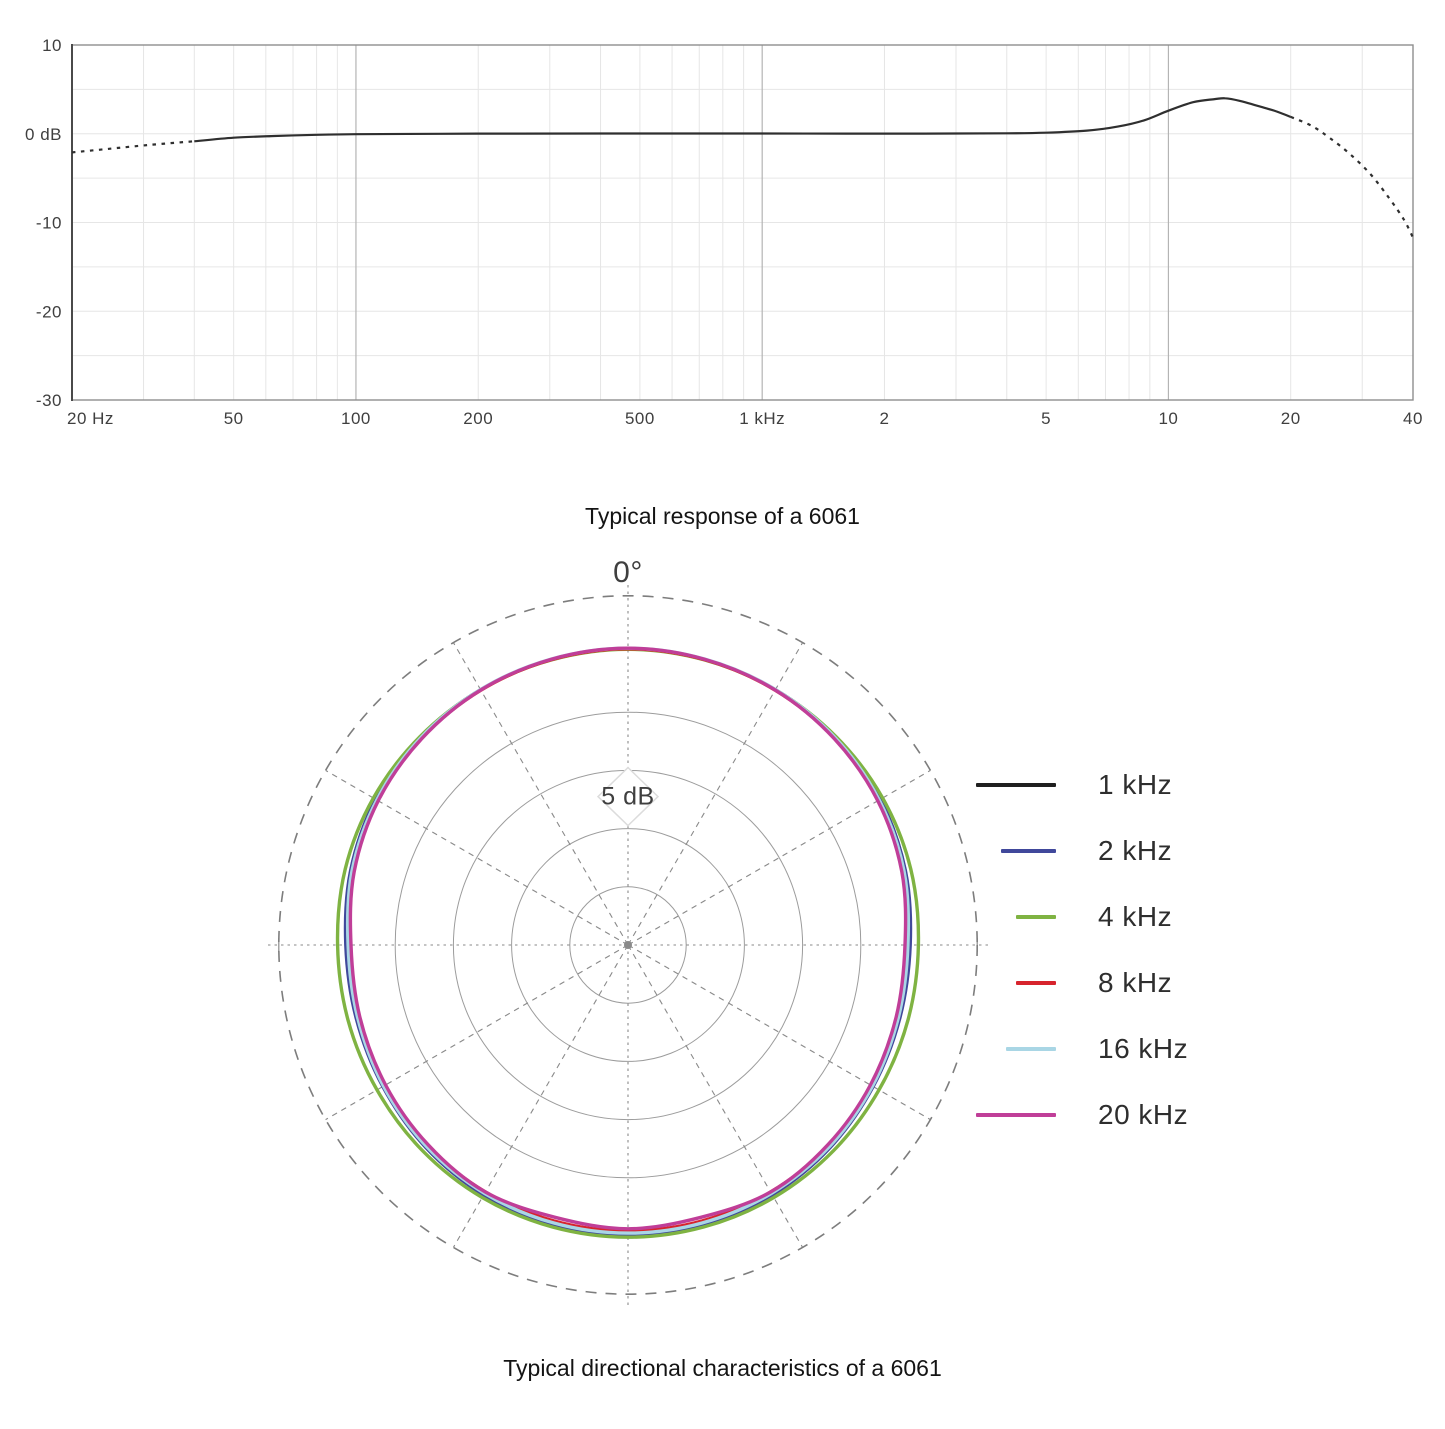 This screenshot has height=1429, width=1445. I want to click on x-tick-label: 20, so click(1291, 418).